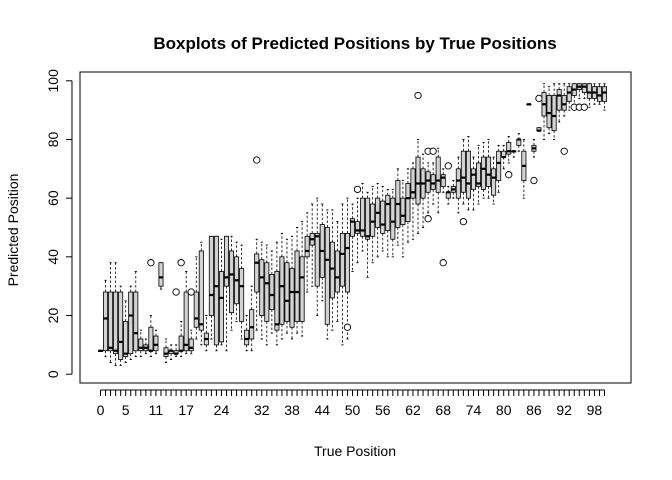  I want to click on y-axis-label: Predicted Position, so click(13, 230).